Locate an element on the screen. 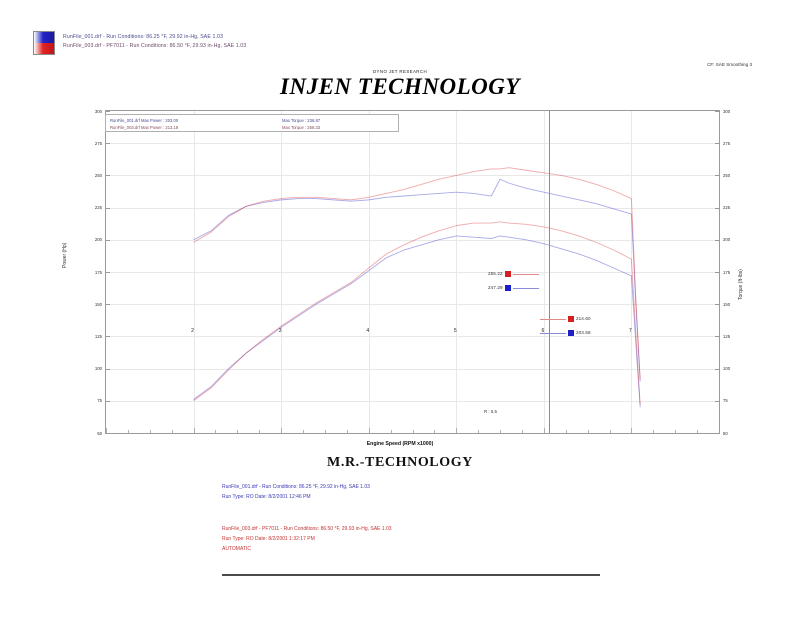 Image resolution: width=800 pixels, height=620 pixels. y-axis-right-tick-label: 175 is located at coordinates (727, 272).